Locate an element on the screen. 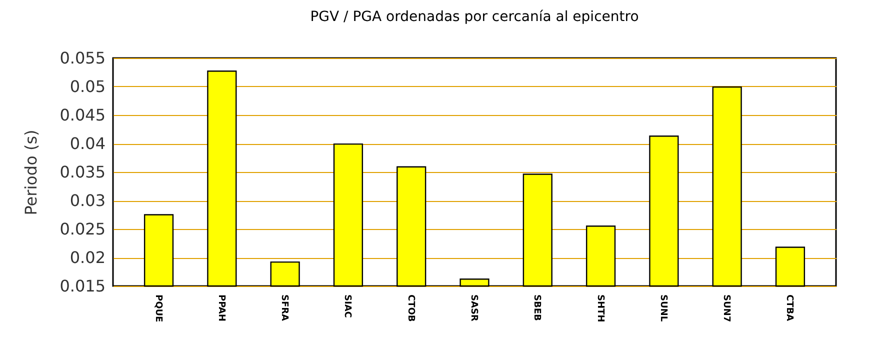 Image resolution: width=870 pixels, height=350 pixels. x-tick-label: SUN7 is located at coordinates (726, 308).